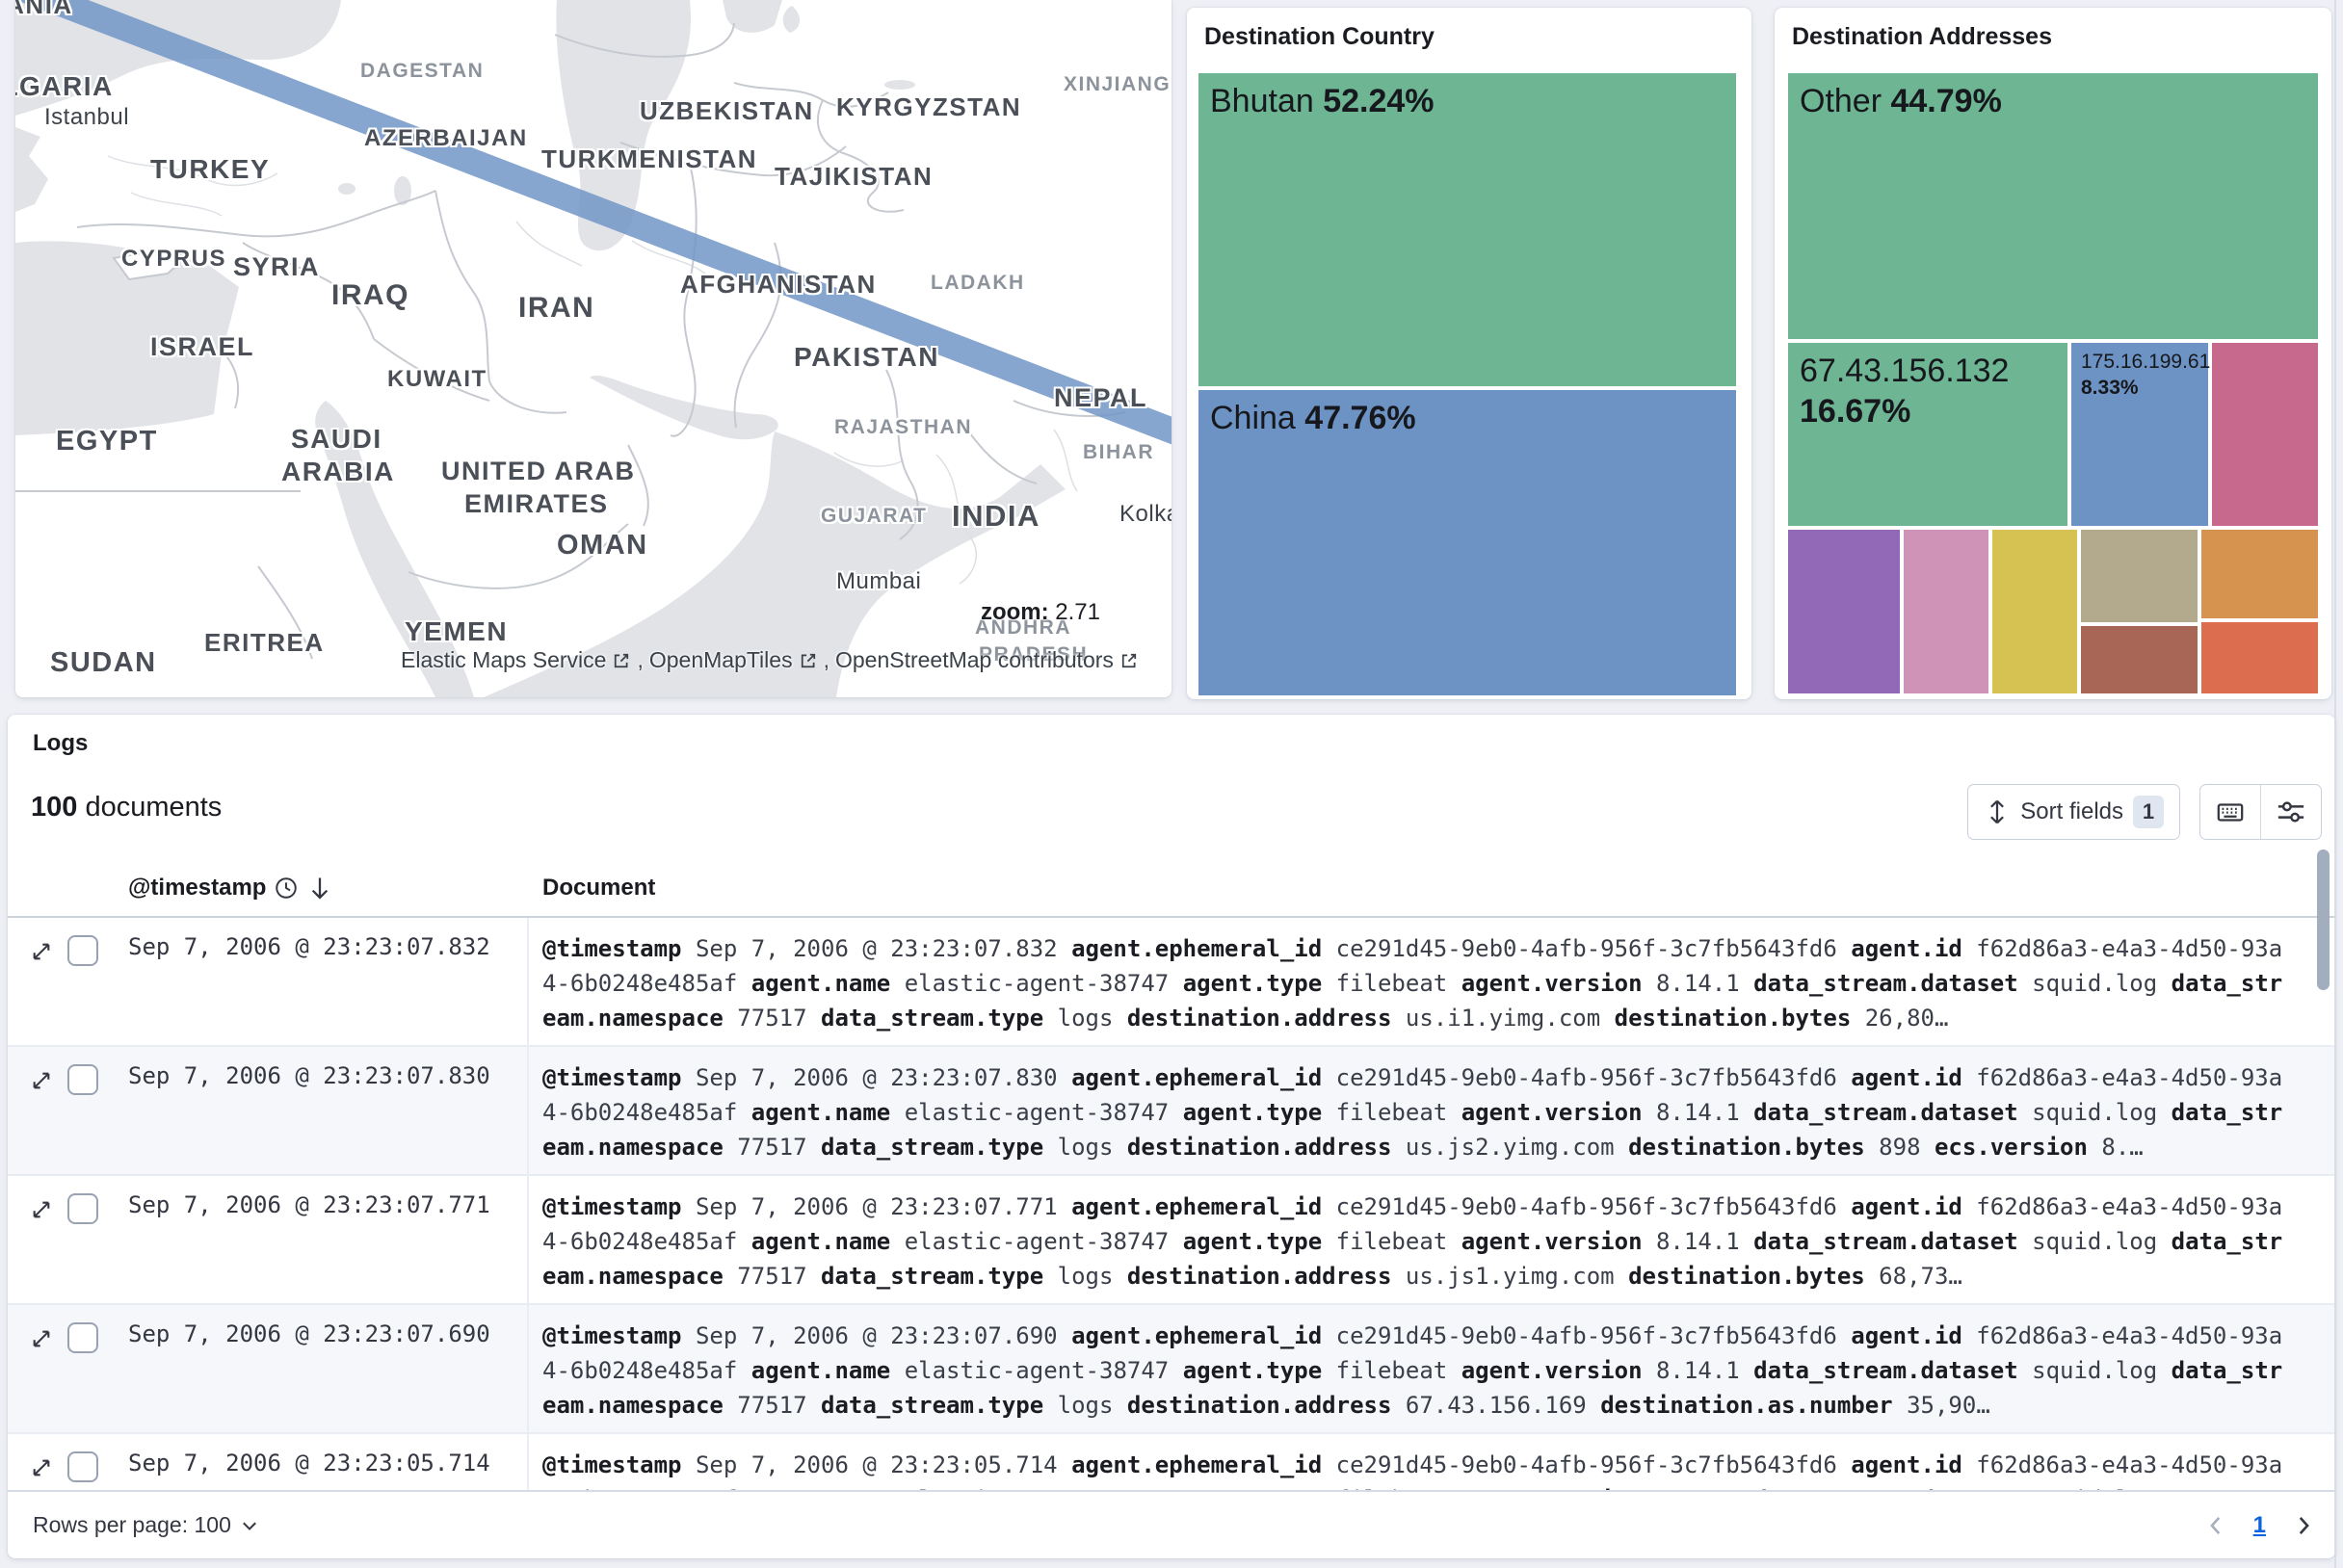 Image resolution: width=2343 pixels, height=1568 pixels. I want to click on treemap-cell-label: Bhutan 52.24%, so click(1322, 101).